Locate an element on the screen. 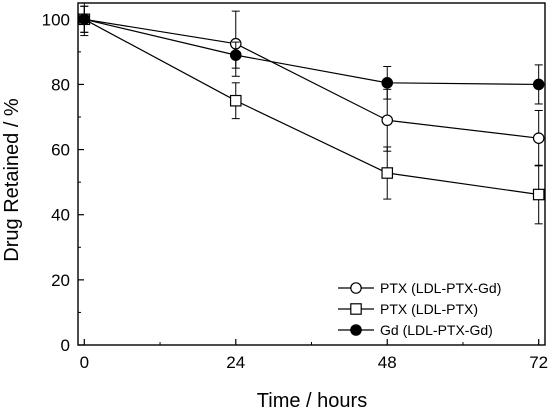 The height and width of the screenshot is (412, 550). x-tick-label: 72 is located at coordinates (538, 362).